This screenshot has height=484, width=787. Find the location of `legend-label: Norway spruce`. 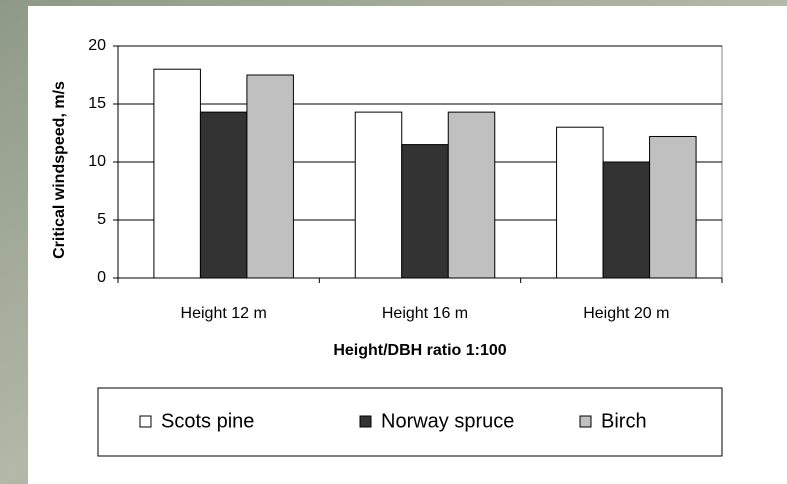

legend-label: Norway spruce is located at coordinates (447, 421).